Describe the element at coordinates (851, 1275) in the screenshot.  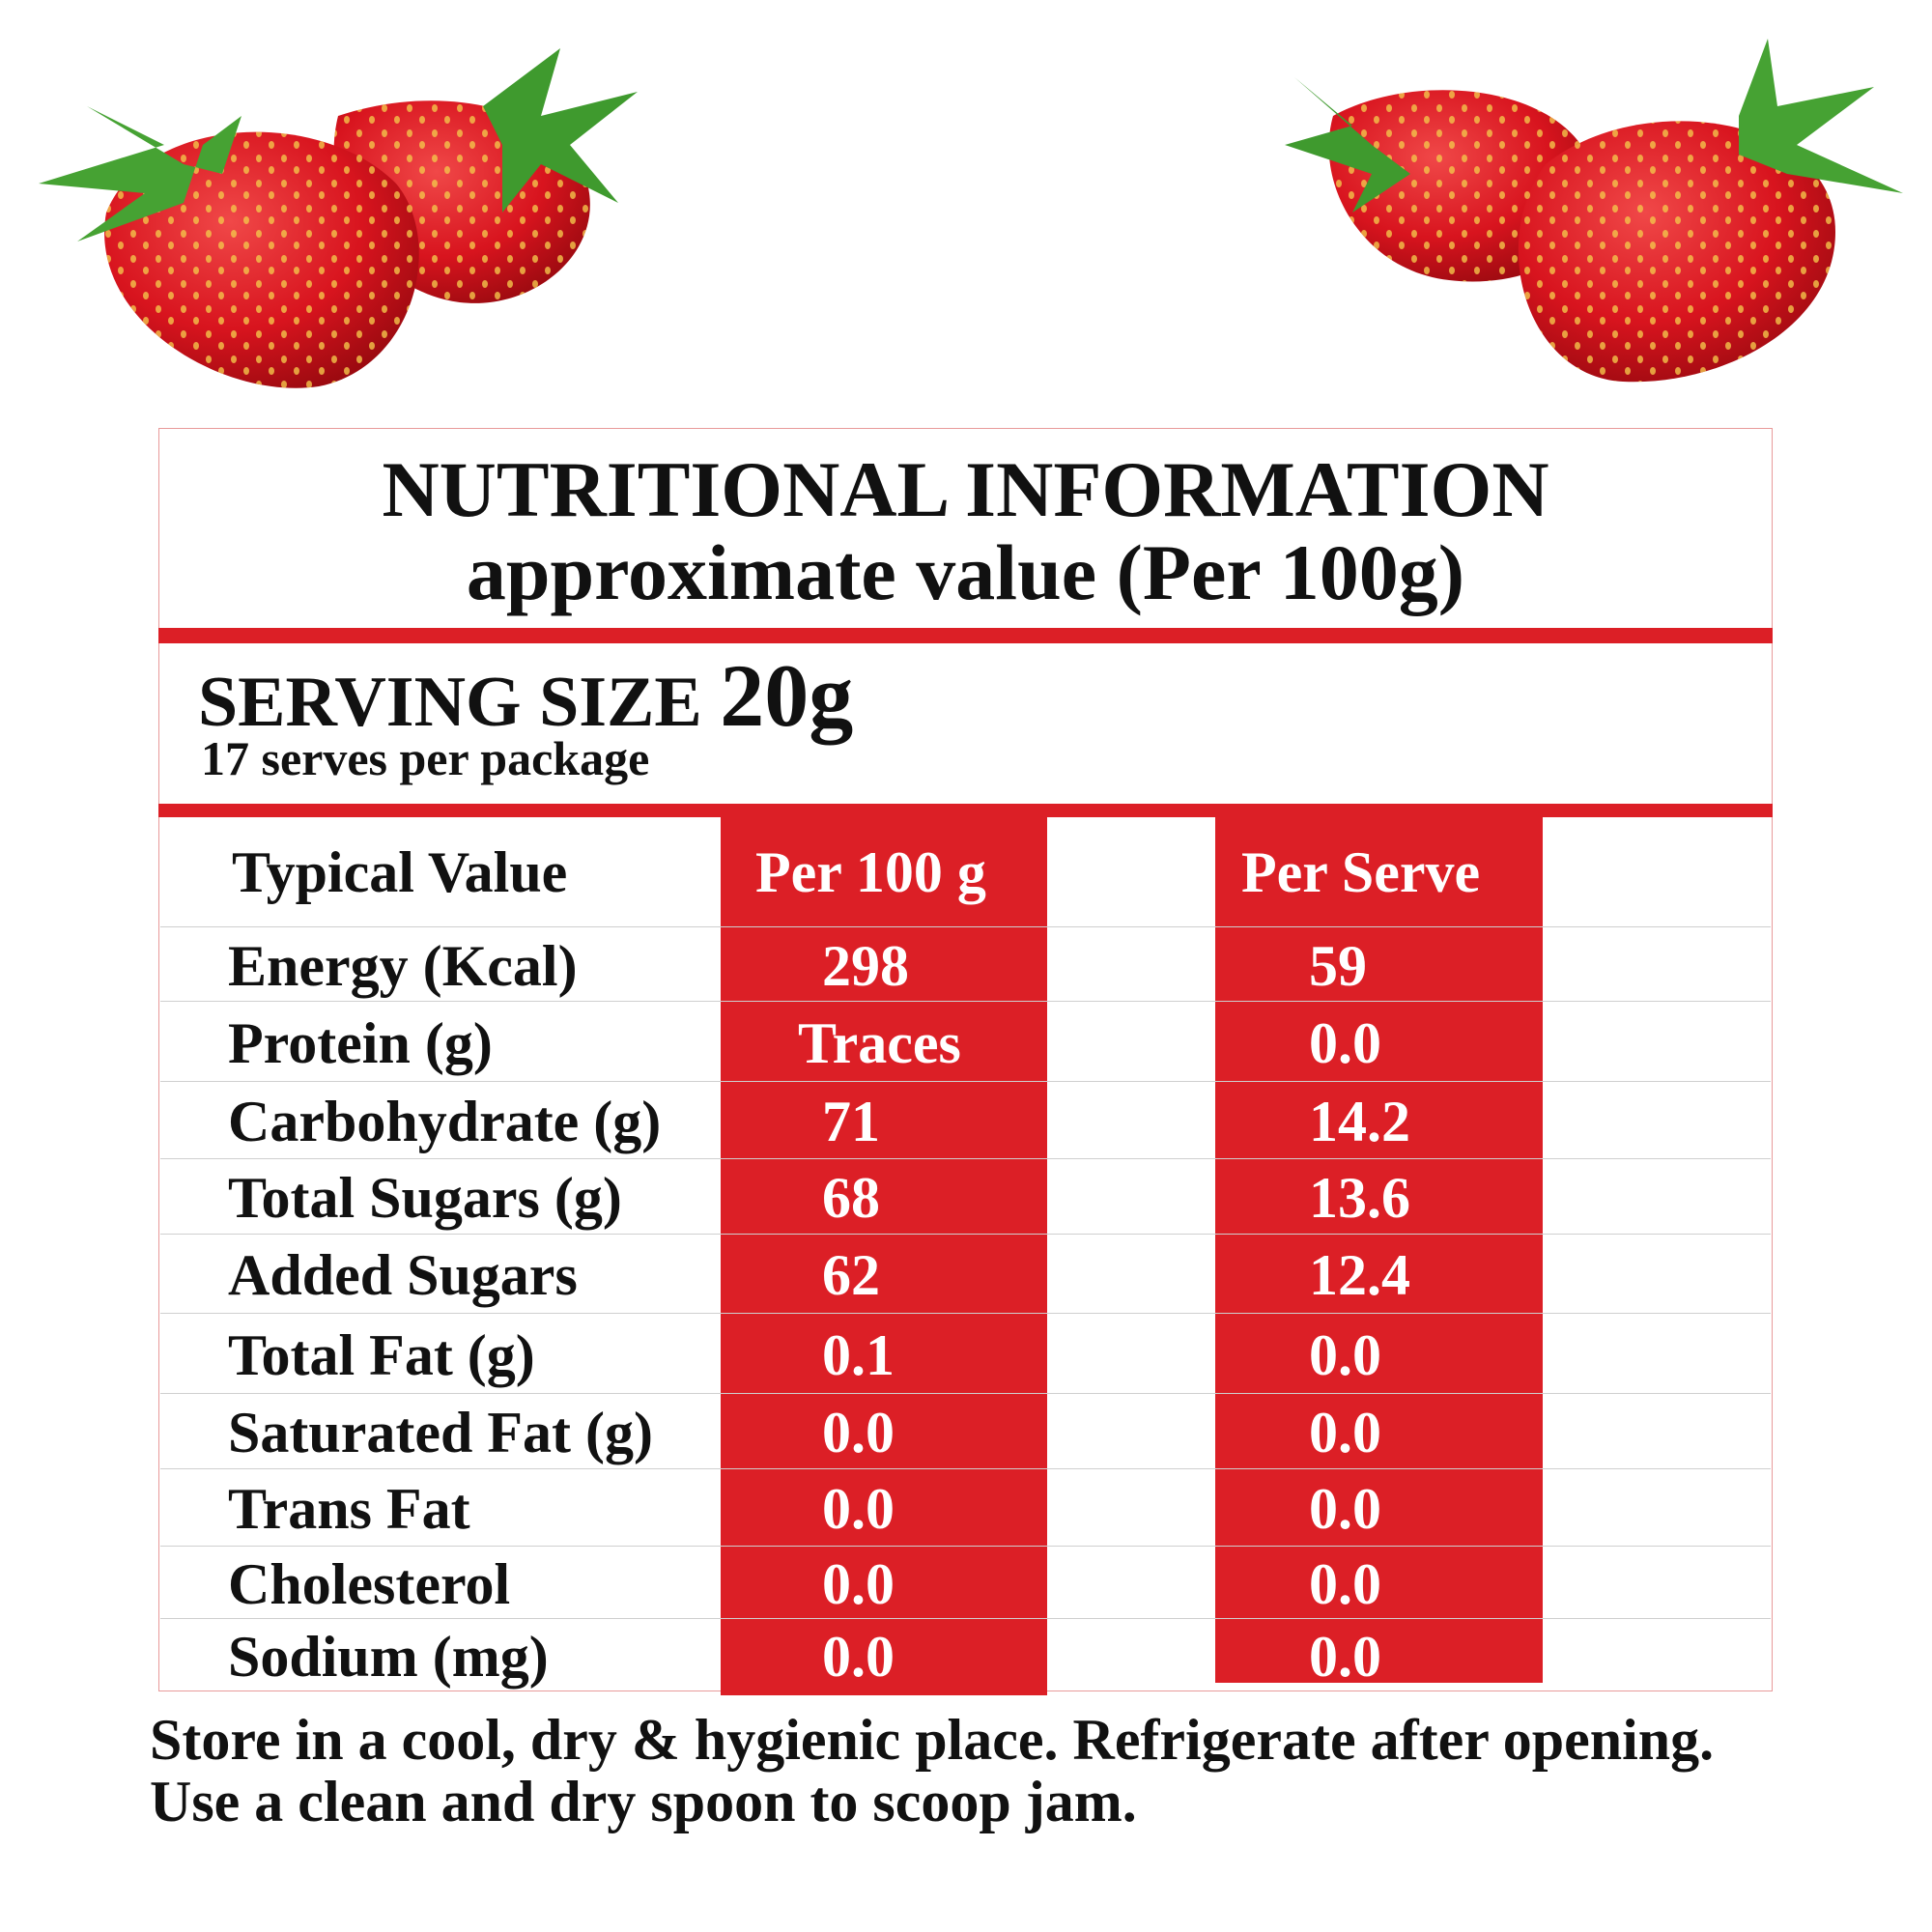
I see `per-100g: 62` at that location.